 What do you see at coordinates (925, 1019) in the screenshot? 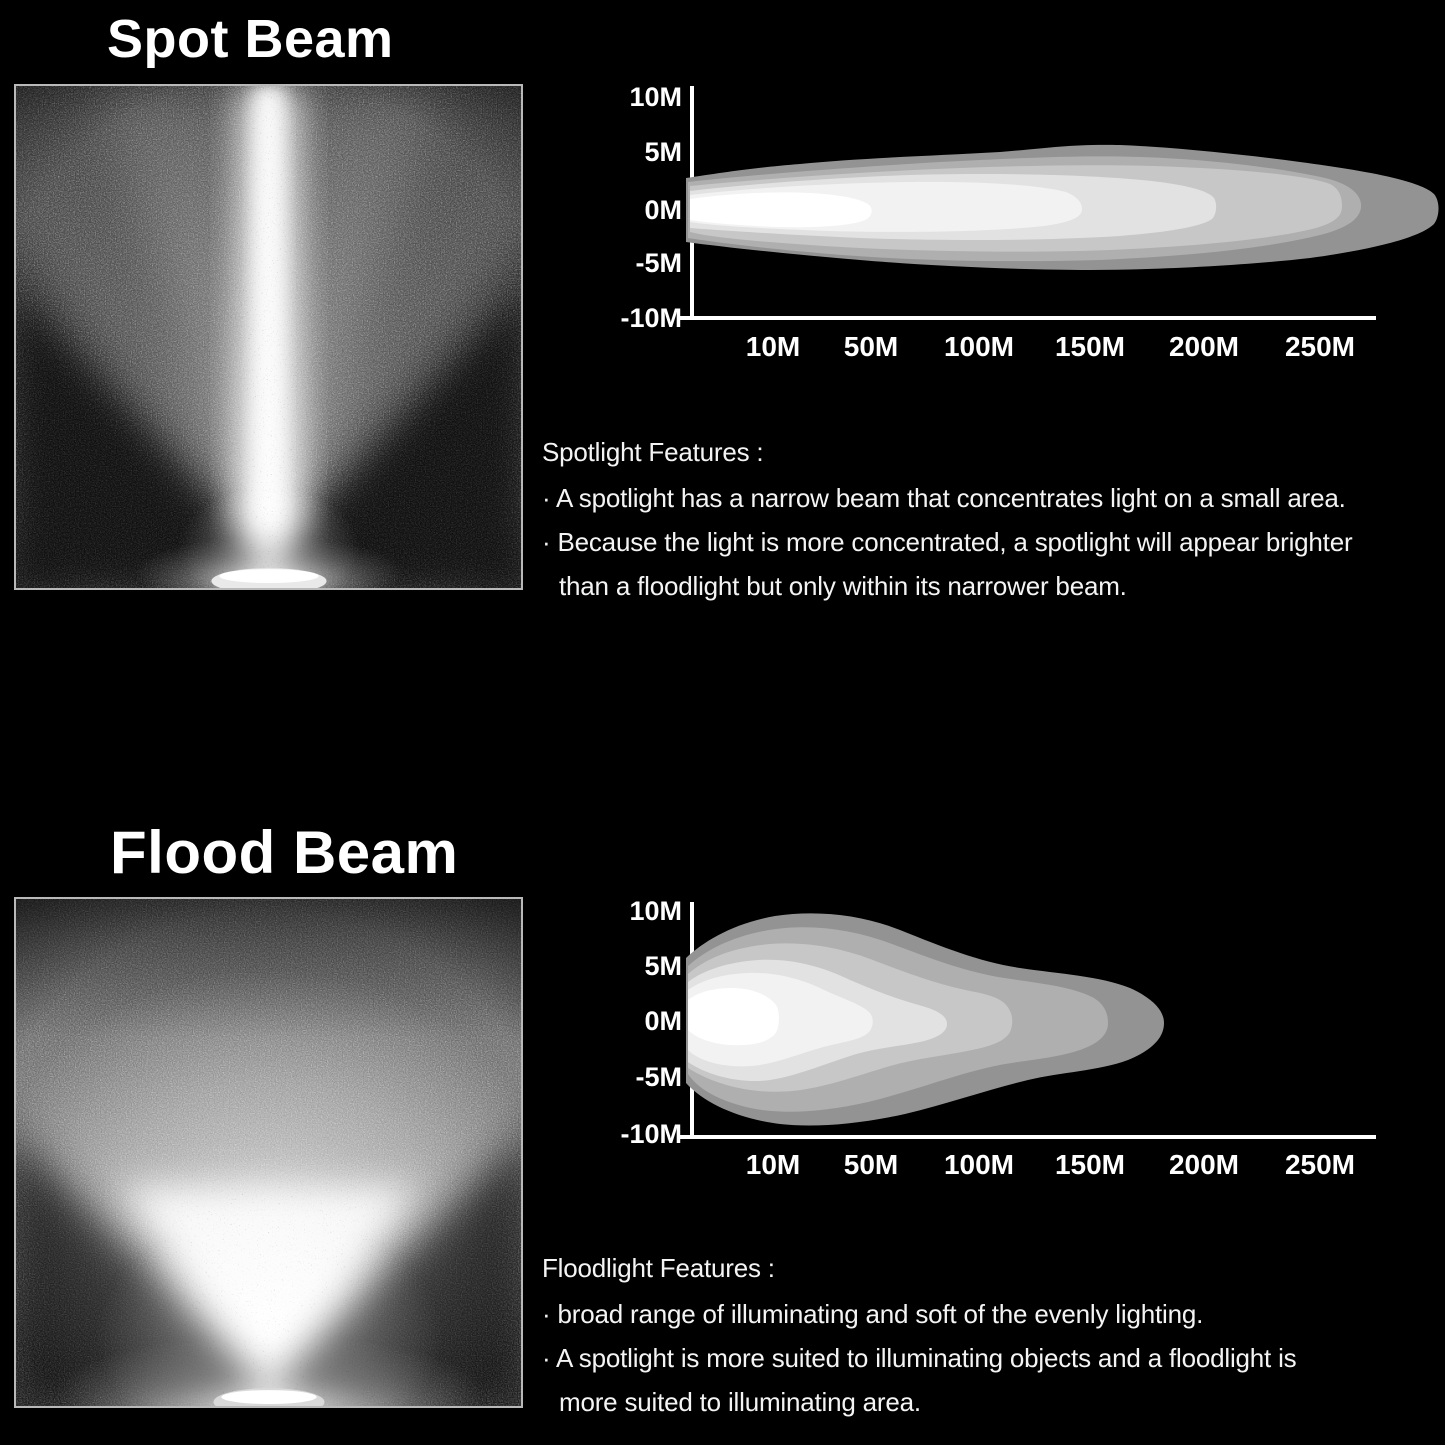
I see `flood-beam-contours` at bounding box center [925, 1019].